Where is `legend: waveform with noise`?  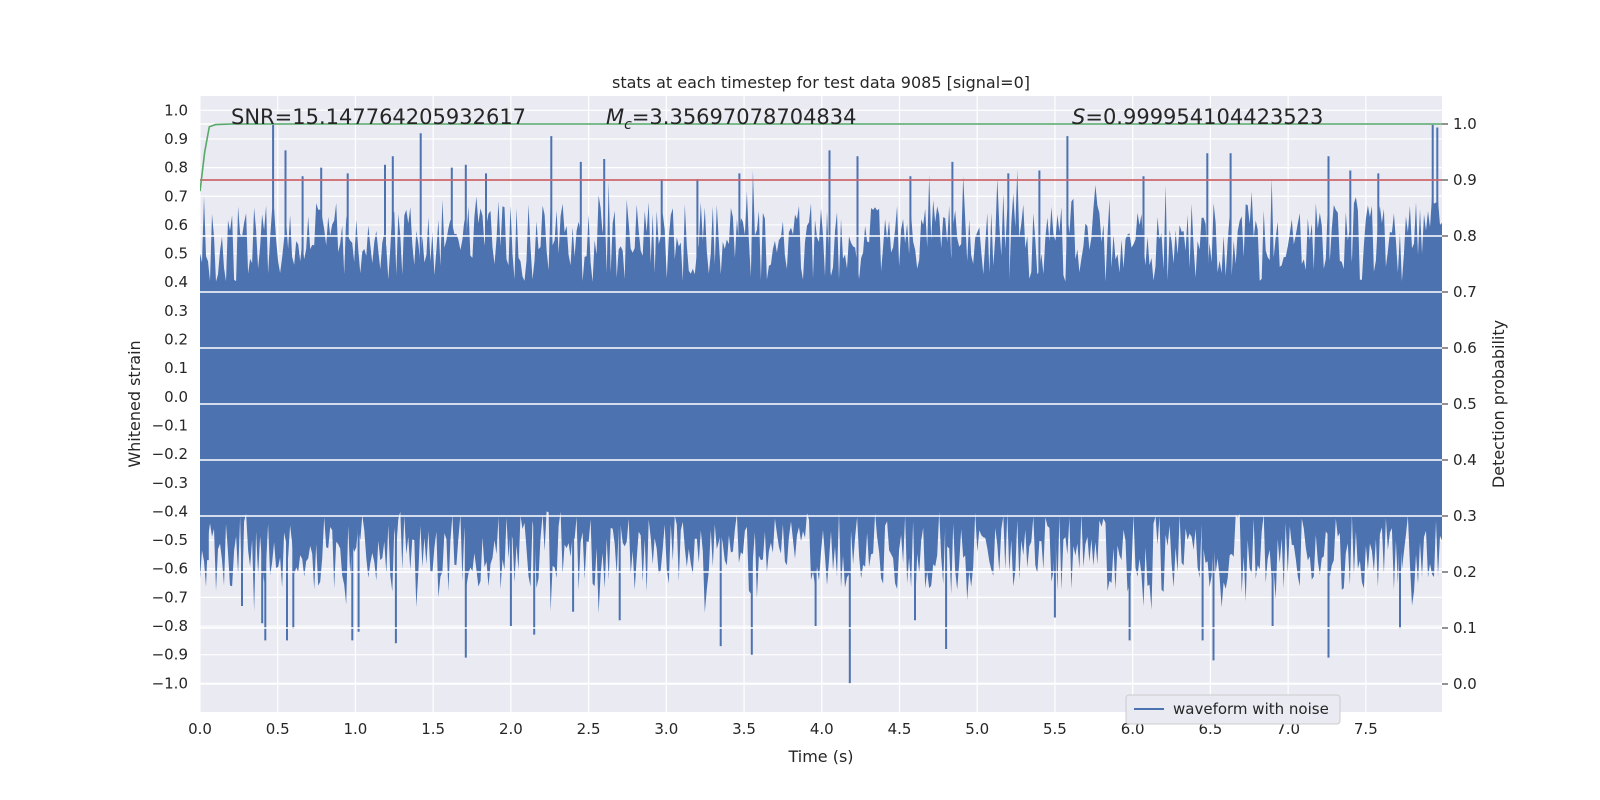 legend: waveform with noise is located at coordinates (1233, 709).